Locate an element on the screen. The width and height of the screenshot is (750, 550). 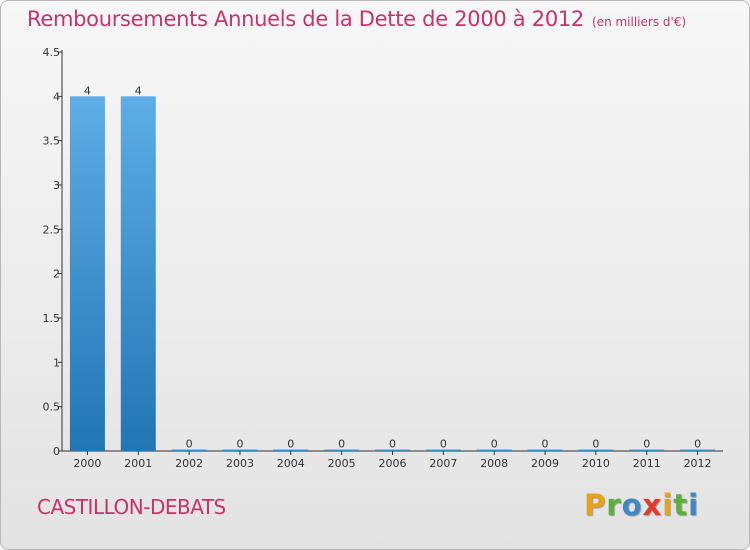
x-tick-label: 2005 is located at coordinates (342, 463).